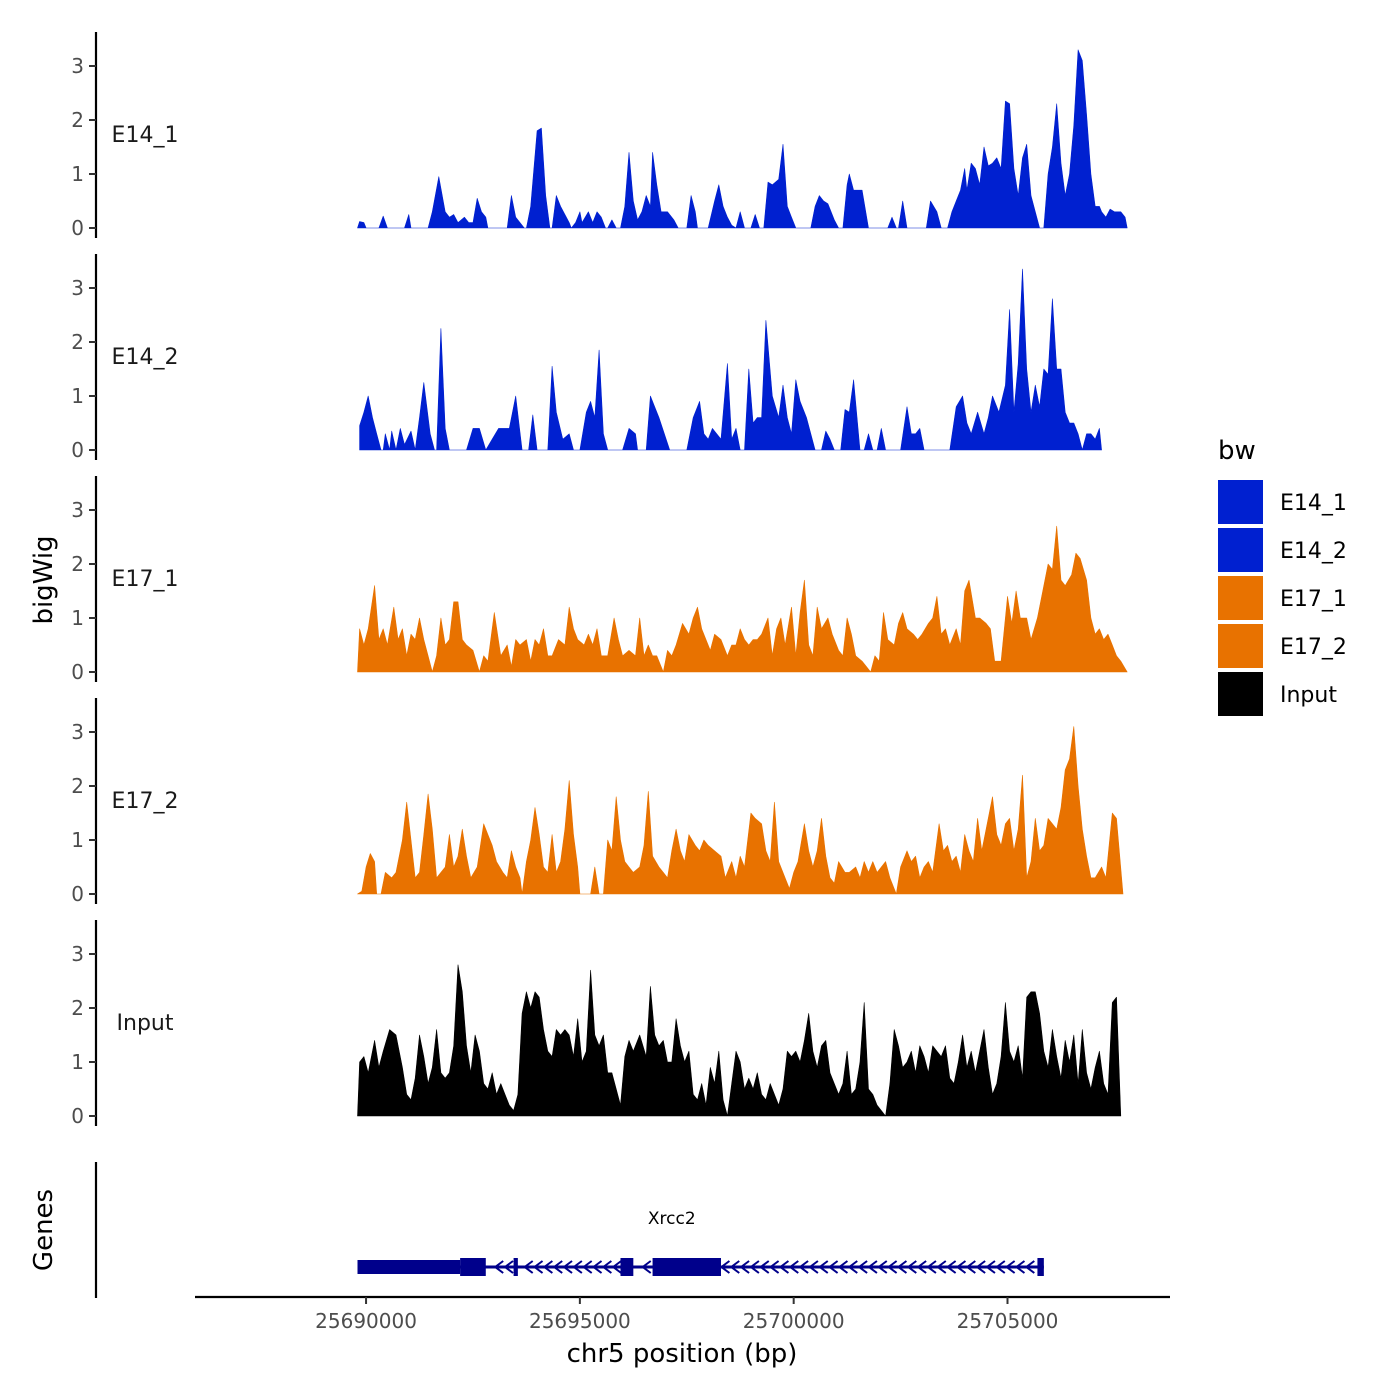 The width and height of the screenshot is (1400, 1400). I want to click on track-panel-input: 0 1 2 3 Input, so click(596, 1024).